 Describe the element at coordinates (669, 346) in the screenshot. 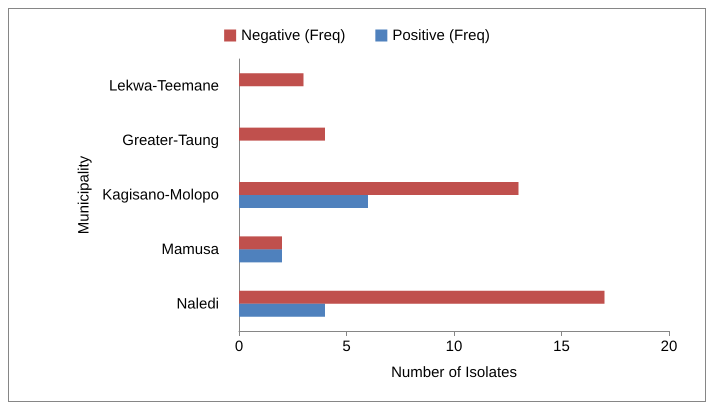

I see `x-tick-label: 20` at that location.